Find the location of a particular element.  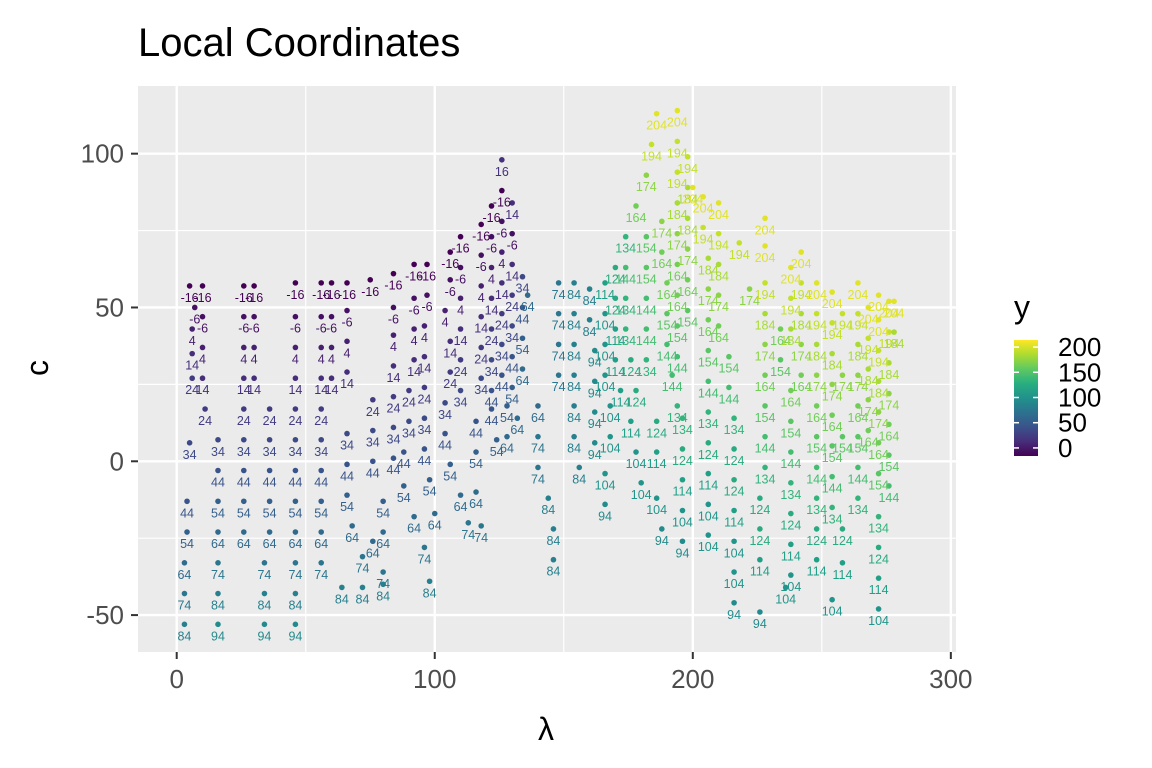

point-label: 94 is located at coordinates (218, 636).